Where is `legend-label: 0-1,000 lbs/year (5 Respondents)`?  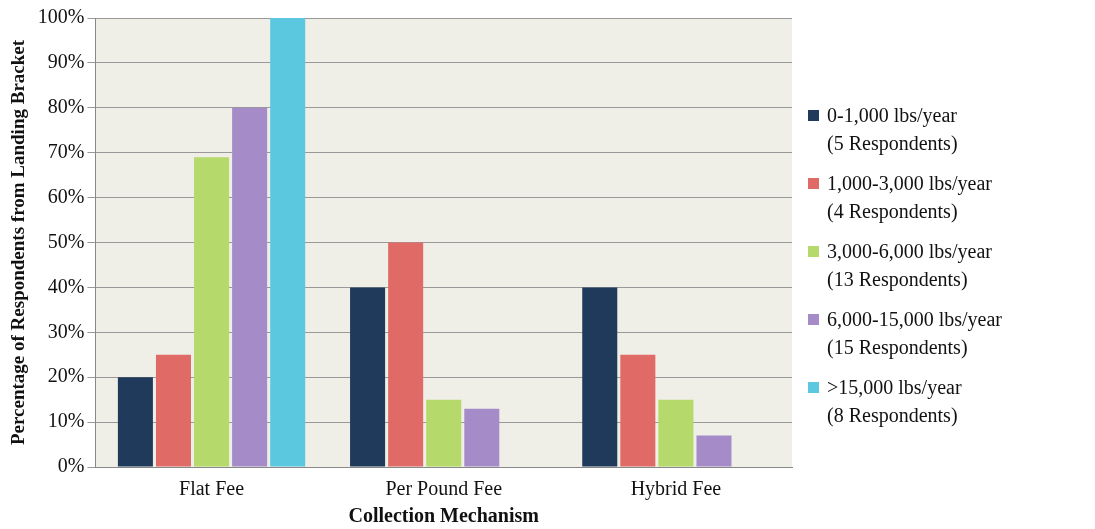
legend-label: 0-1,000 lbs/year (5 Respondents) is located at coordinates (892, 129).